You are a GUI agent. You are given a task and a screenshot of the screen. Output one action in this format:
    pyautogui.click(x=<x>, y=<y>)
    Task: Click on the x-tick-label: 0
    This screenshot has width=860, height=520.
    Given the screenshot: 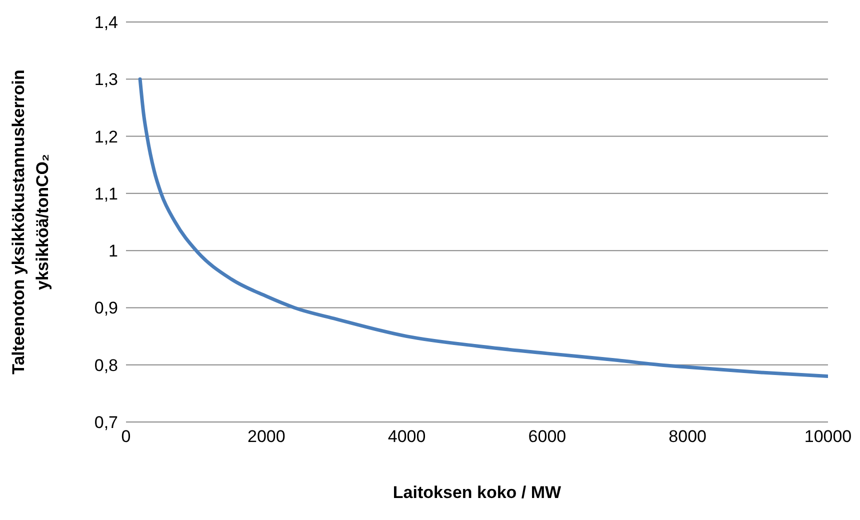 What is the action you would take?
    pyautogui.click(x=126, y=436)
    